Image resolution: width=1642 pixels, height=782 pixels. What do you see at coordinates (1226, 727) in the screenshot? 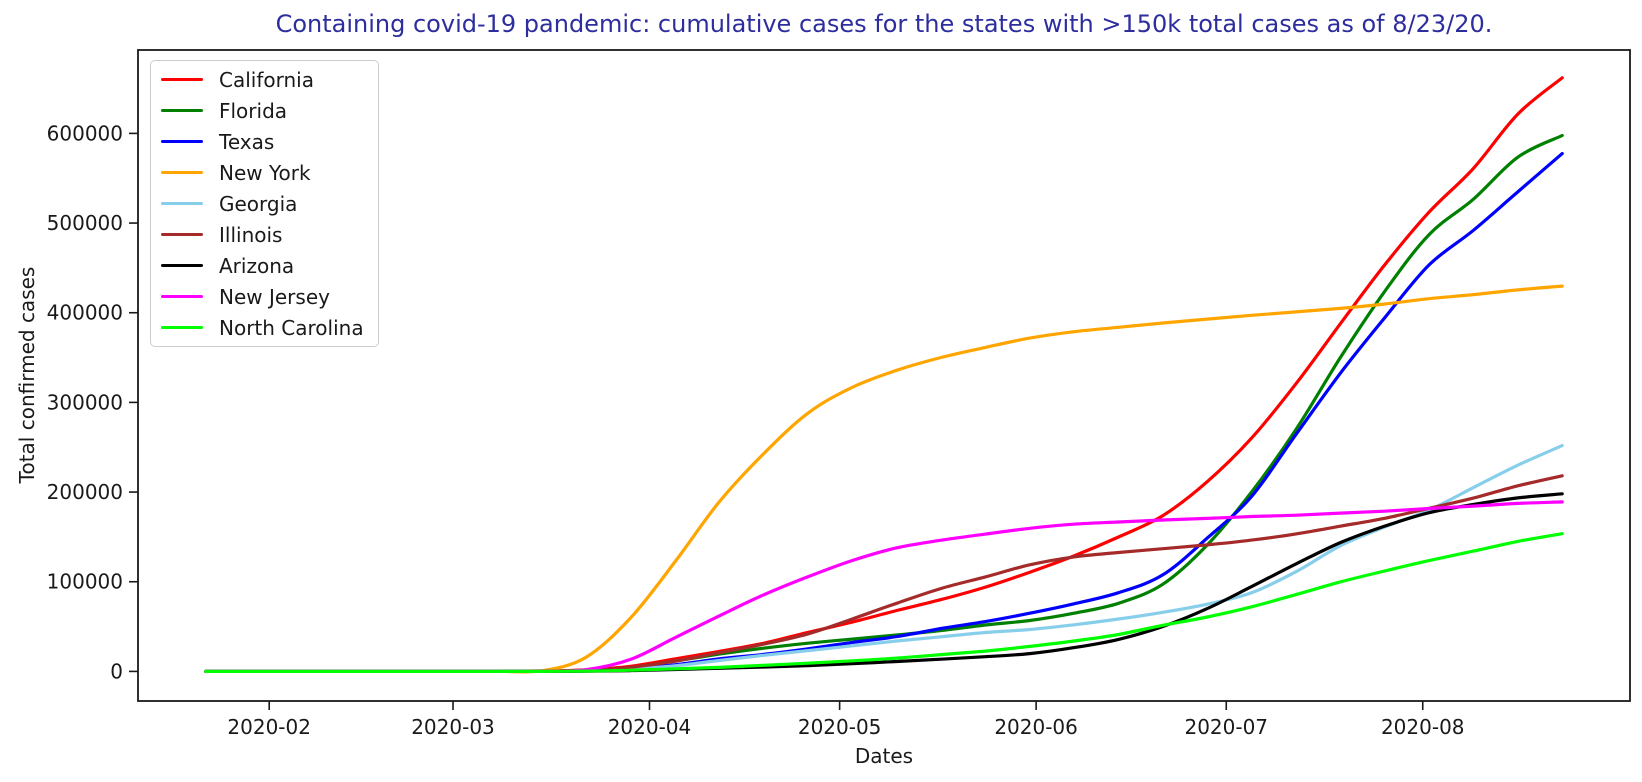
I see `x-tick-label: 2020-07` at bounding box center [1226, 727].